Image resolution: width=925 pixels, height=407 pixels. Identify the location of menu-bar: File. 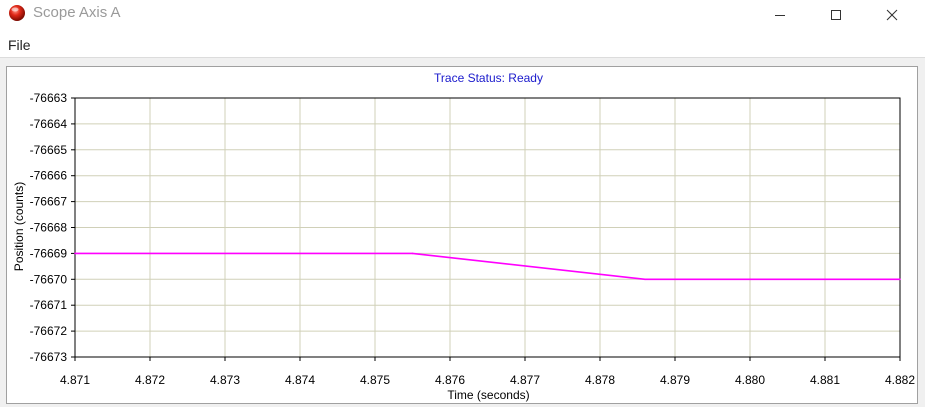
(462, 45).